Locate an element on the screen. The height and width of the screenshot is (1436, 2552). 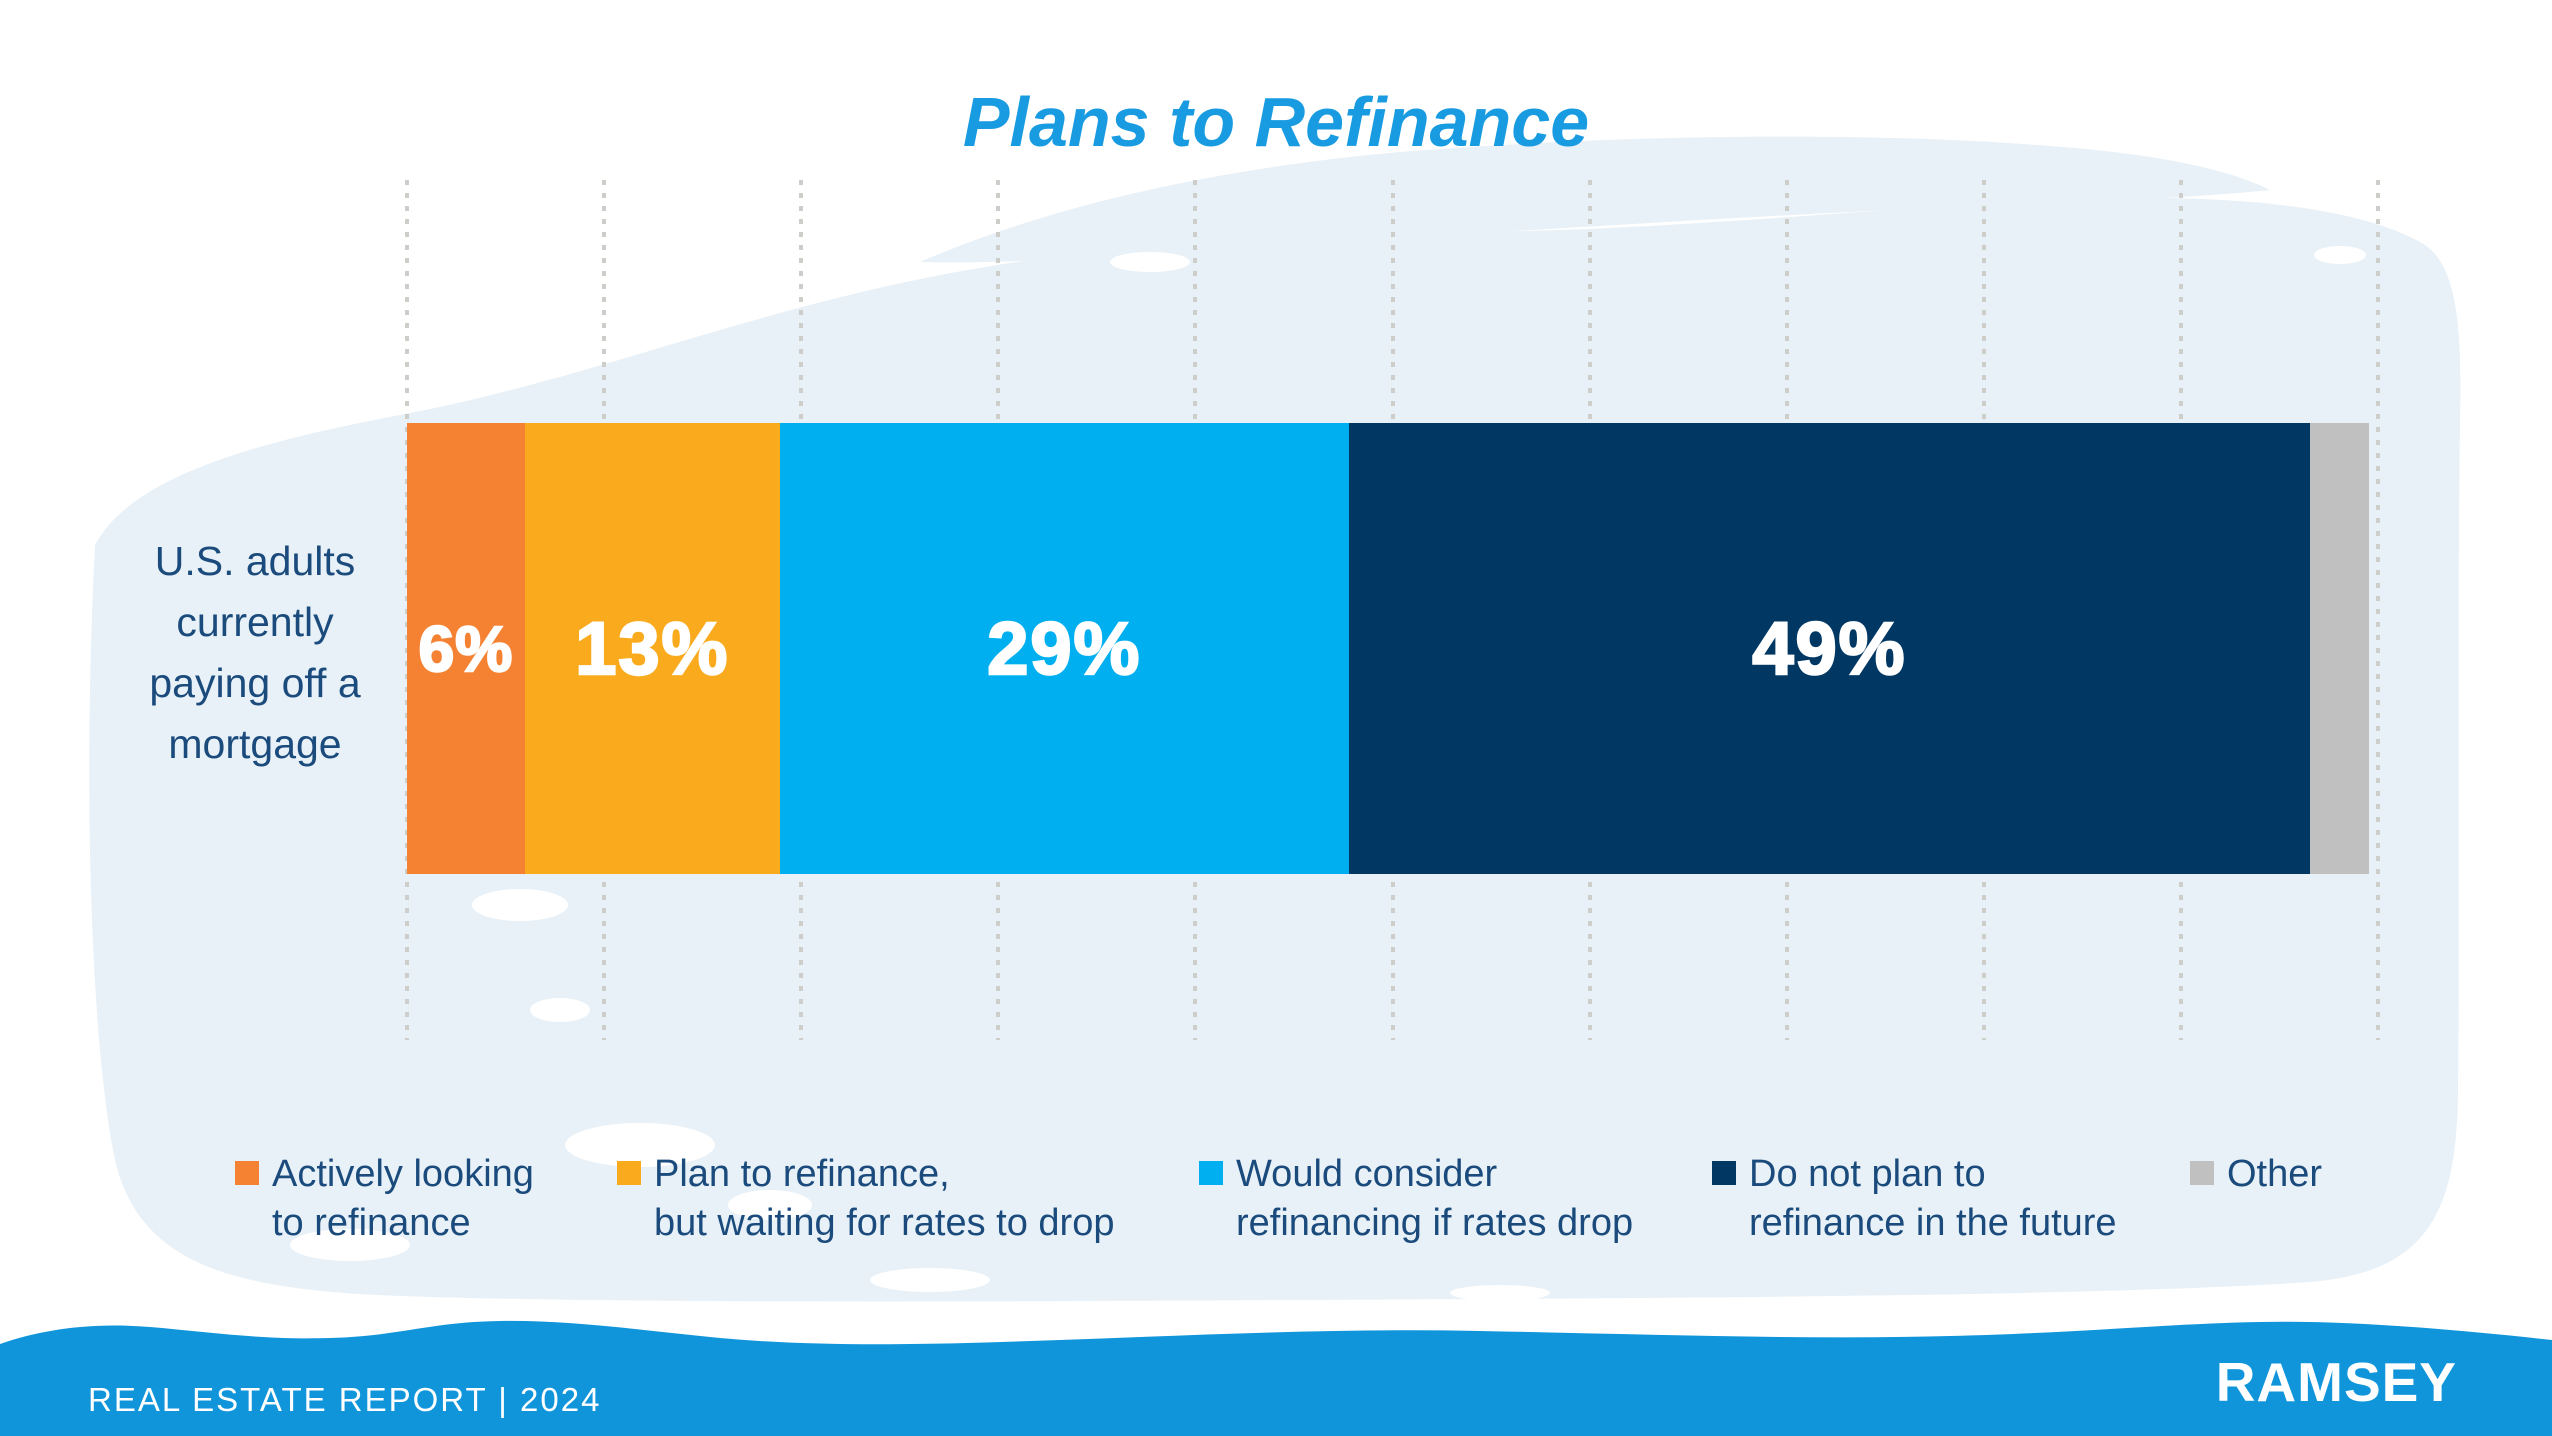
gridline is located at coordinates (2378, 610).